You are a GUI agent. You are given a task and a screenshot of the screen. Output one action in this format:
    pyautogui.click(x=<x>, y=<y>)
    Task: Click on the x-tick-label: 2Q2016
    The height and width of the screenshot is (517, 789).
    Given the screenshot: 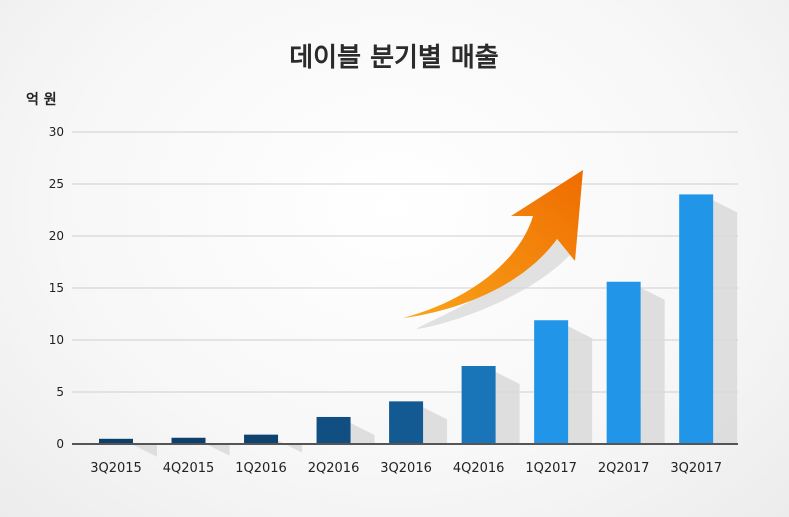 What is the action you would take?
    pyautogui.click(x=334, y=468)
    